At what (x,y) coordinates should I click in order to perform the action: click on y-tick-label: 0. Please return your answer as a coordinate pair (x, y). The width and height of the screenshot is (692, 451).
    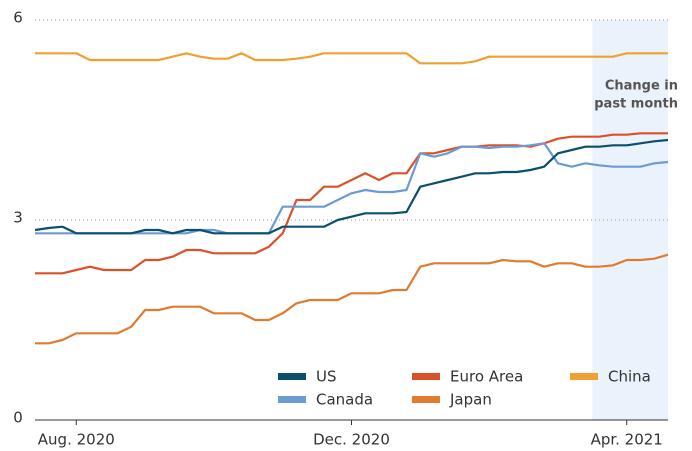
    Looking at the image, I should click on (18, 418).